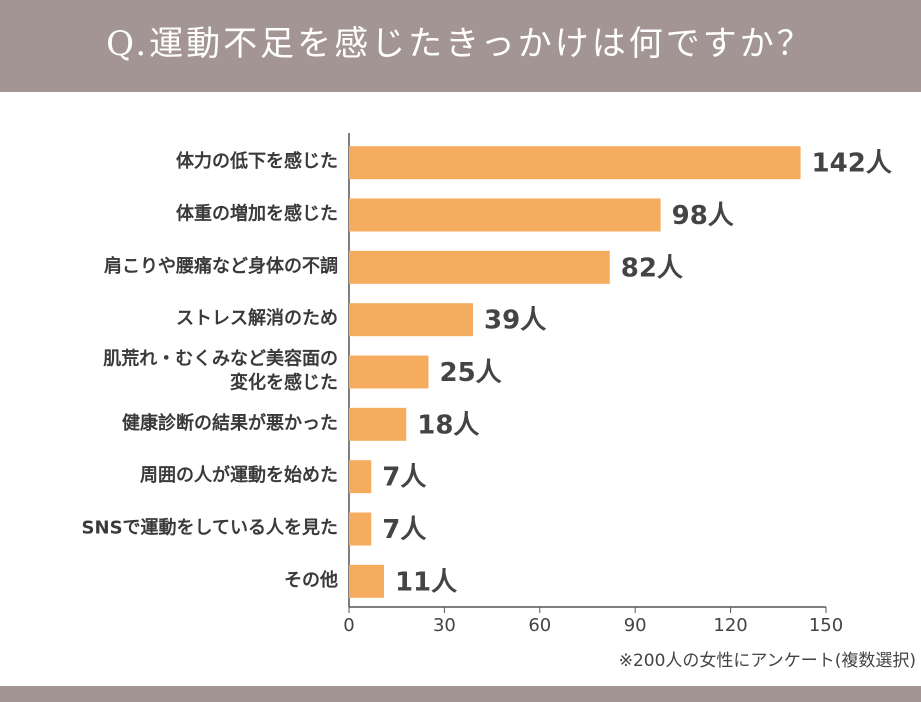 The image size is (921, 702). I want to click on category-label: ストレス解消のため, so click(257, 318).